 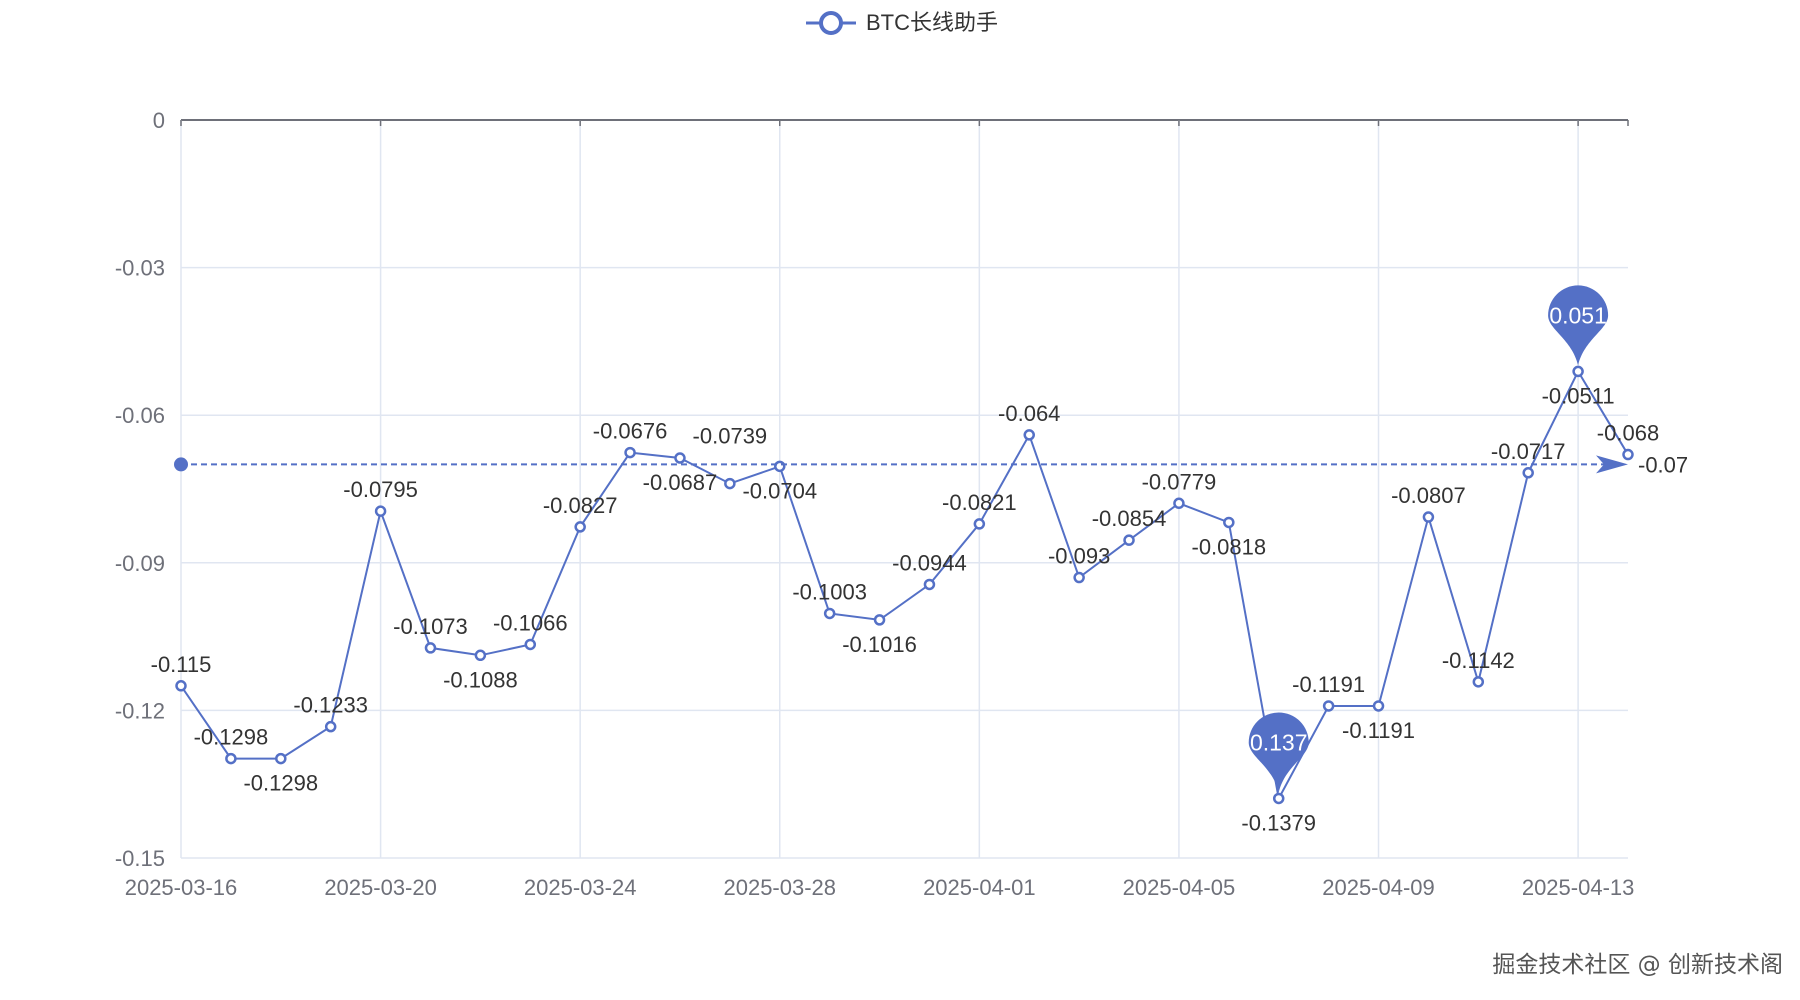 I want to click on data-label: -0.0687, so click(x=680, y=482).